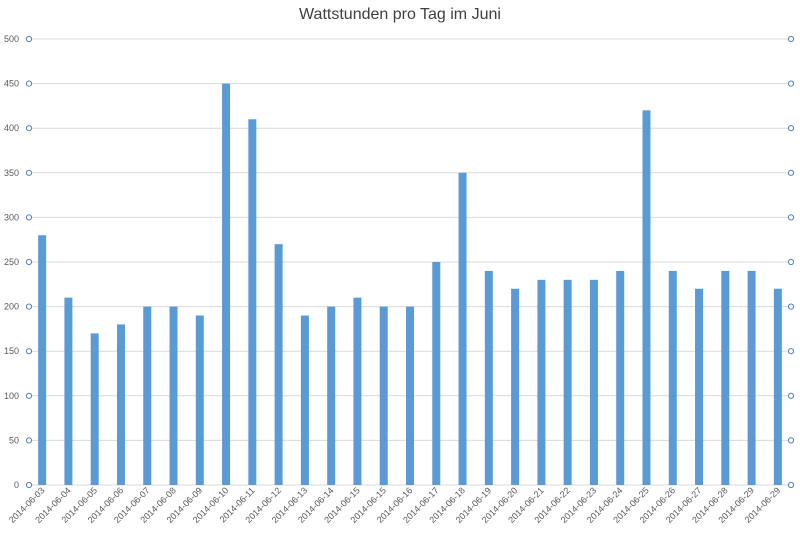 The image size is (800, 537). What do you see at coordinates (11, 84) in the screenshot?
I see `y-tick-label: 450` at bounding box center [11, 84].